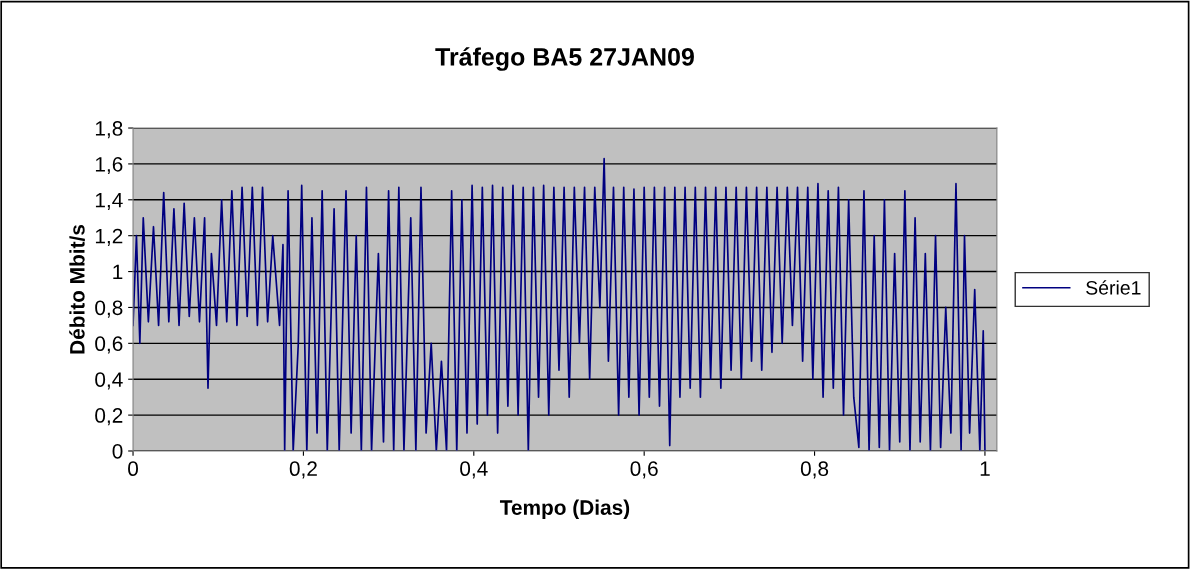  Describe the element at coordinates (564, 59) in the screenshot. I see `chart-title: Tráfego BA5 27JAN09` at that location.